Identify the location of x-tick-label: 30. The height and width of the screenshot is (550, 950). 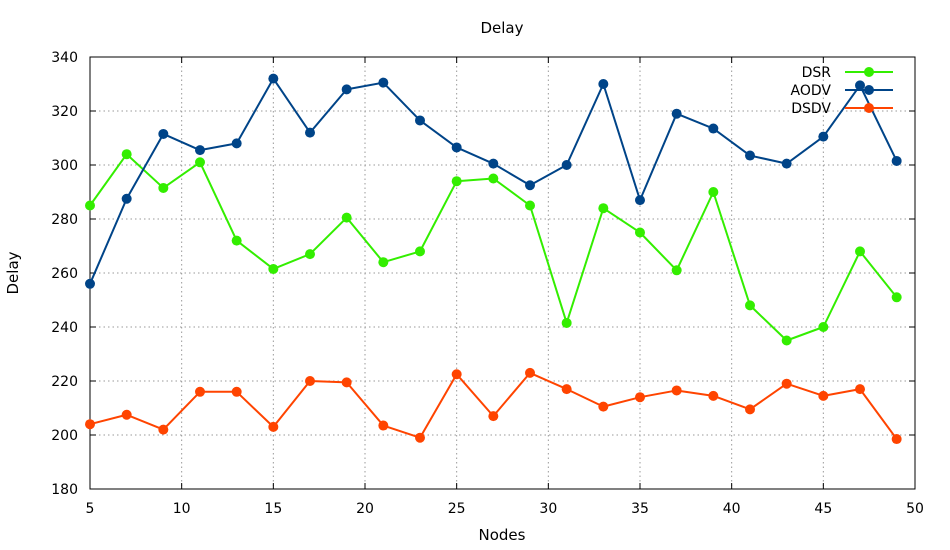
(548, 509).